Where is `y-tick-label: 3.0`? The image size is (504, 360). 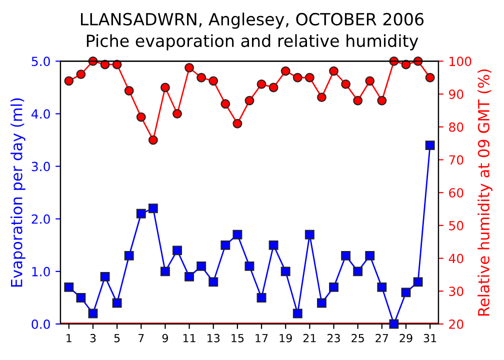
y-tick-label: 3.0 is located at coordinates (41, 167).